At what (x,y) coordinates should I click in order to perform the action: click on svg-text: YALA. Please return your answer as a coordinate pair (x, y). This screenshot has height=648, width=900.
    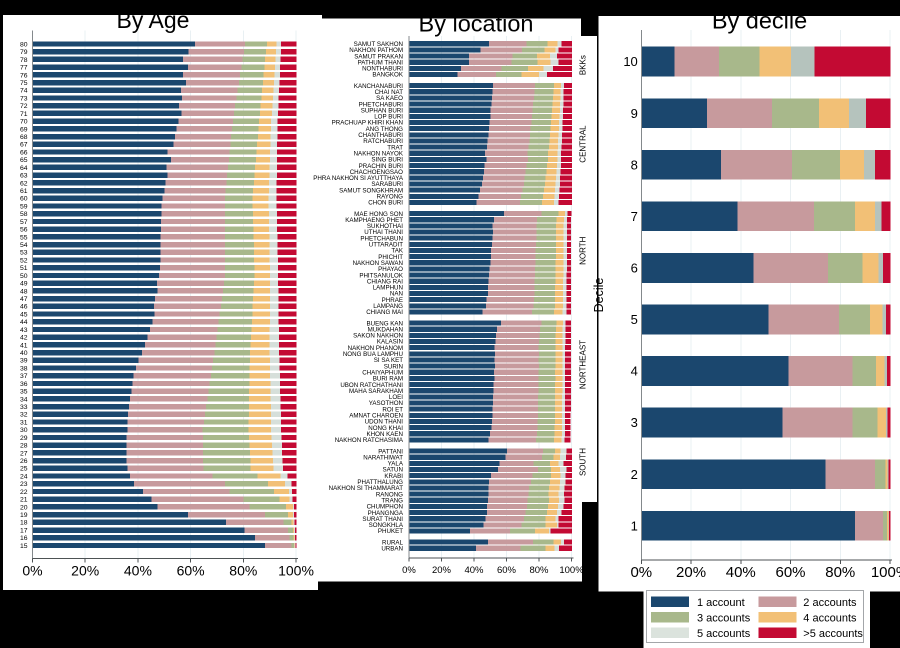
    Looking at the image, I should click on (396, 464).